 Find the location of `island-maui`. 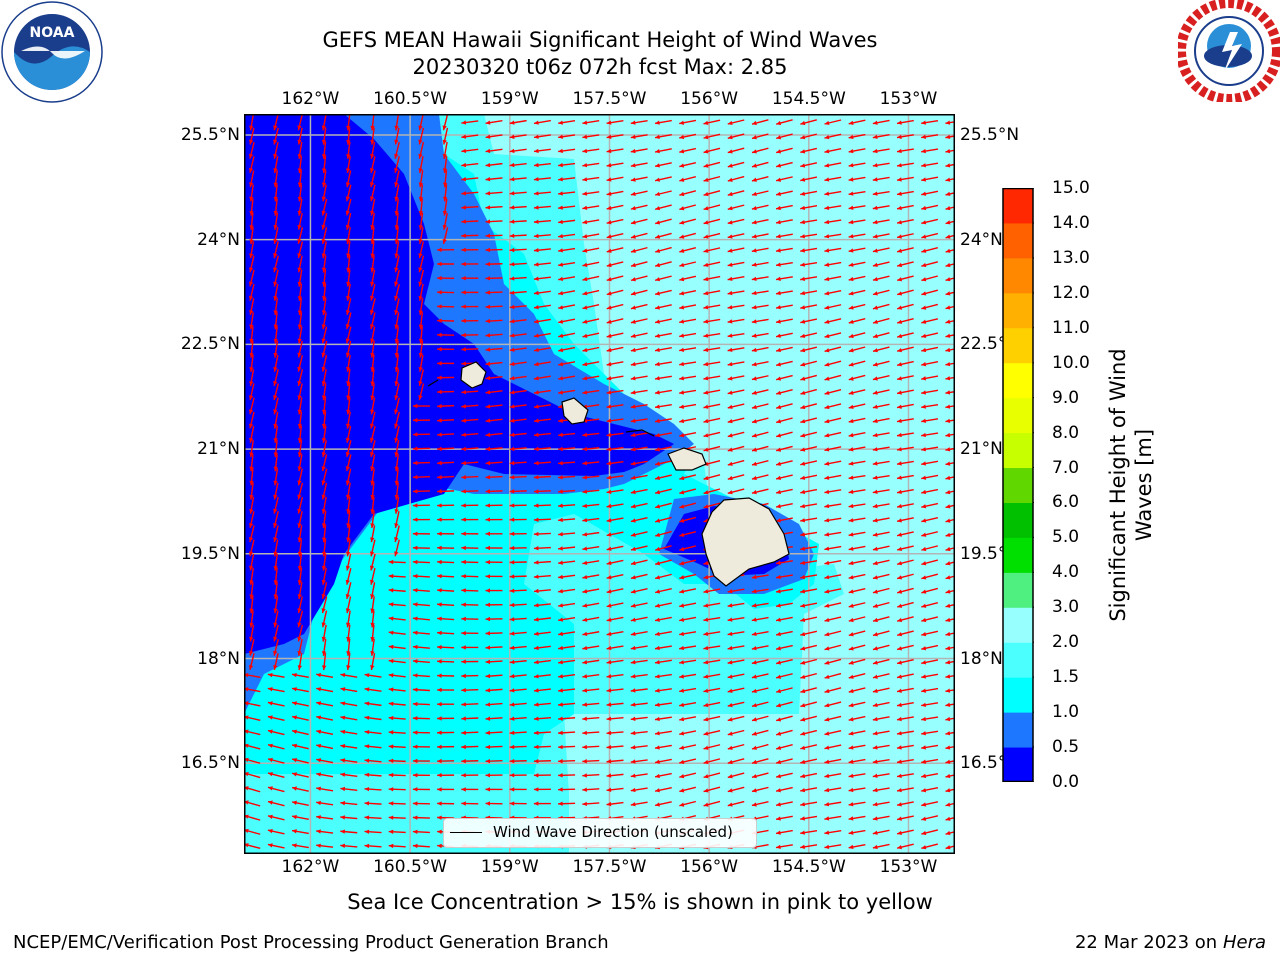

island-maui is located at coordinates (687, 459).